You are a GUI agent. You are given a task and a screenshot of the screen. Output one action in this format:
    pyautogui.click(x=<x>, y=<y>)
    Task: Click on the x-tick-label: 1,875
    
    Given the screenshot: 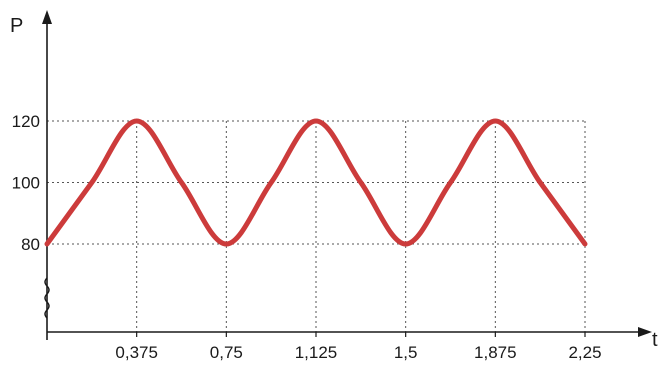 What is the action you would take?
    pyautogui.click(x=495, y=352)
    